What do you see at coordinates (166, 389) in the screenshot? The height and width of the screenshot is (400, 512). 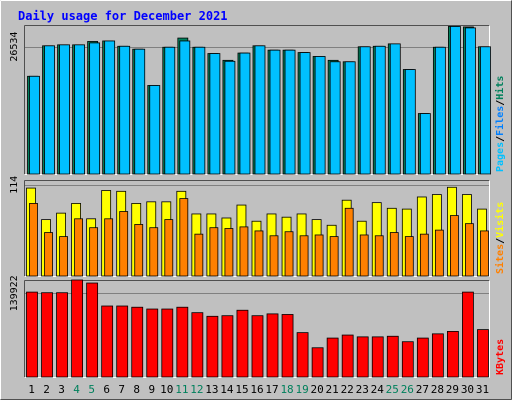 I see `x-tick-label: 10` at bounding box center [166, 389].